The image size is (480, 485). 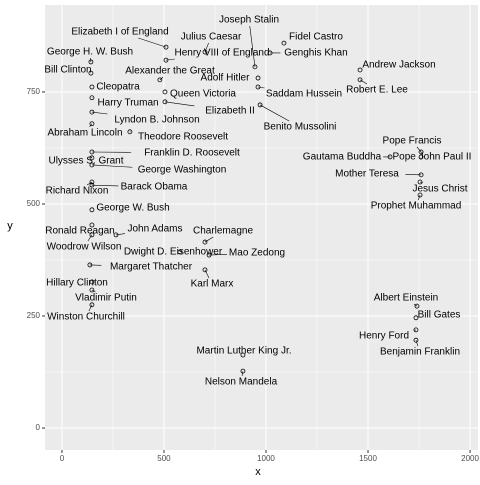 I want to click on point-label: Benito Mussolini, so click(x=300, y=127).